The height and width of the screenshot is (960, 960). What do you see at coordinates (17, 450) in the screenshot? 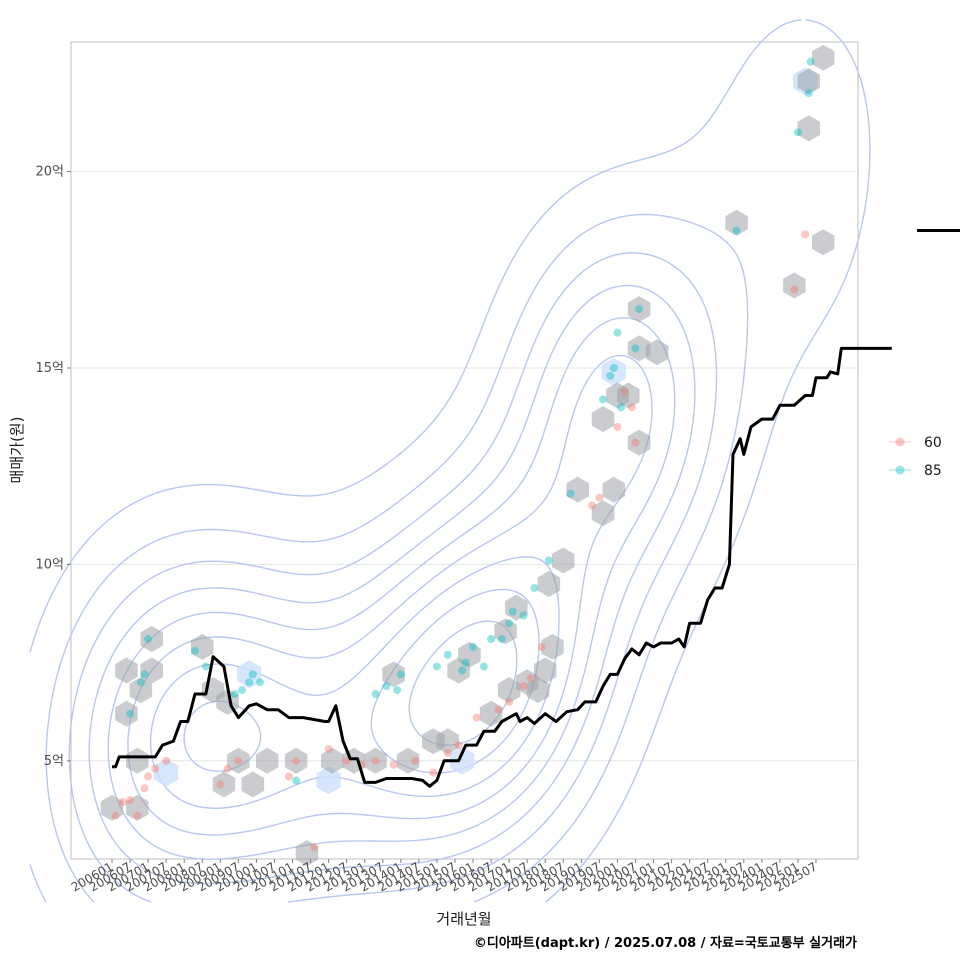
I see `y-axis-title: 매매가(원)` at bounding box center [17, 450].